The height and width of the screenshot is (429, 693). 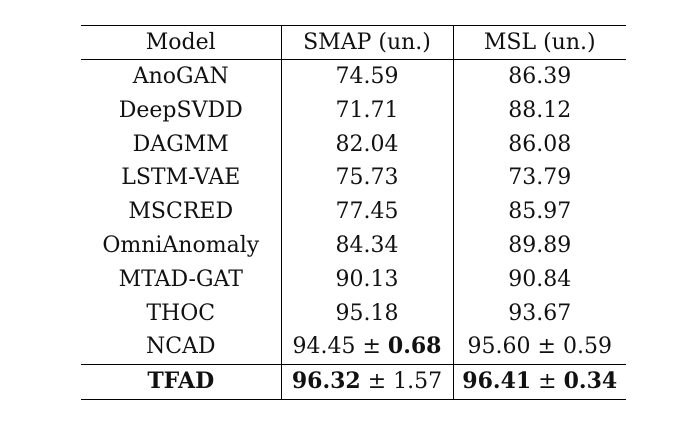 I want to click on header-smap: SMAP (un.), so click(x=366, y=42).